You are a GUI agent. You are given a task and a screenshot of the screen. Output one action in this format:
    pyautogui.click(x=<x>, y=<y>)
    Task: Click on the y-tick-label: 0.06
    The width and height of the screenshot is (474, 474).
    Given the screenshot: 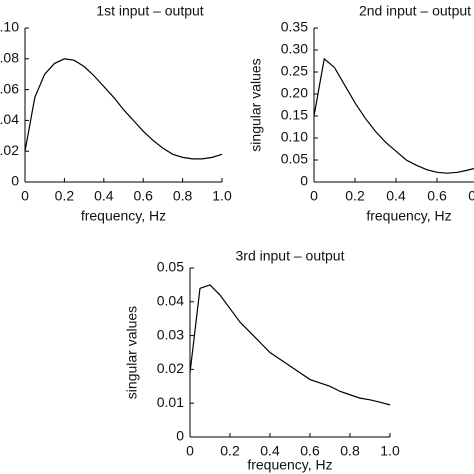 What is the action you would take?
    pyautogui.click(x=9, y=88)
    